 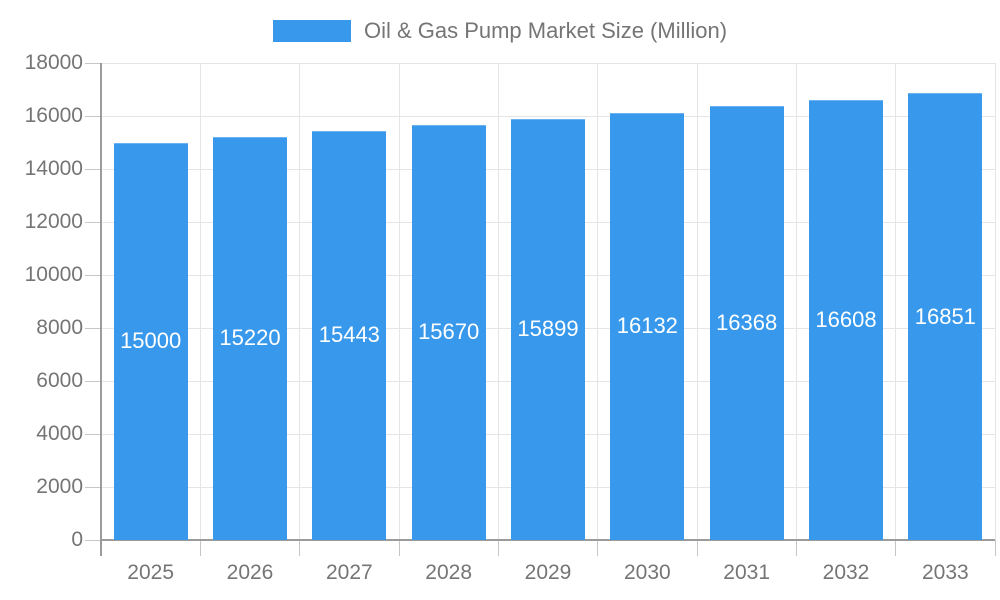 I want to click on bar-value-label: 16132, so click(x=647, y=326).